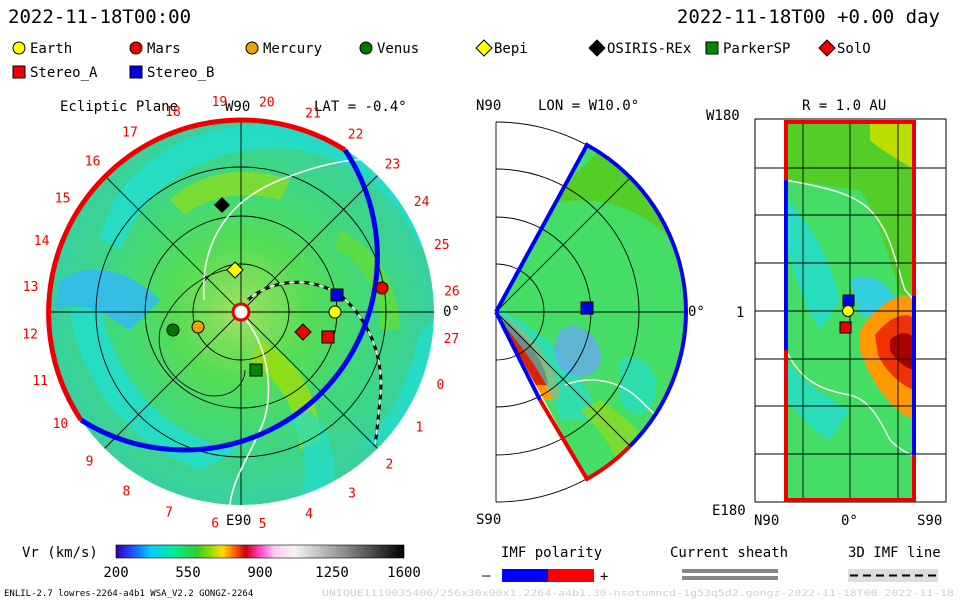 This screenshot has height=604, width=960. I want to click on legend-item-mercury: Mercury, so click(283, 49).